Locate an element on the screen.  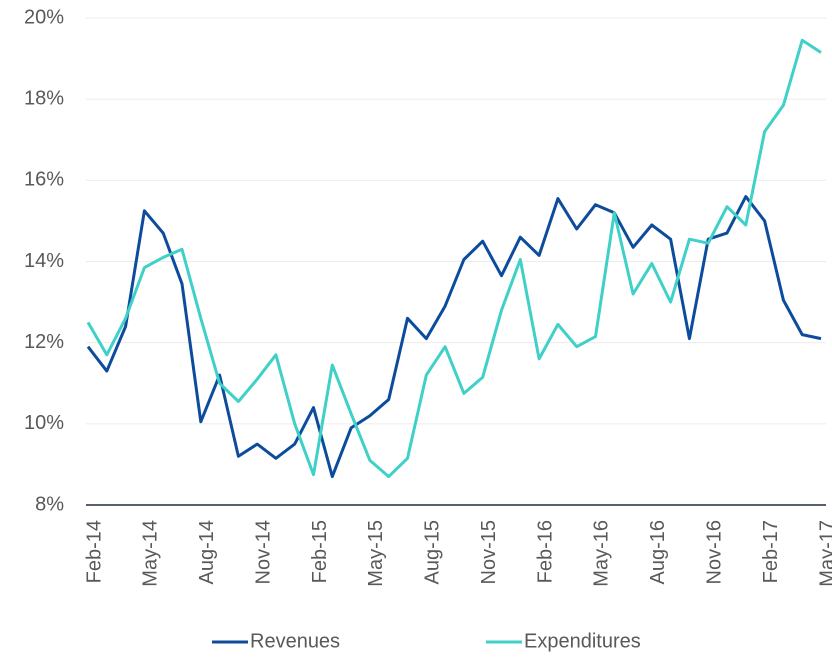
y-tick-label: 14% is located at coordinates (44, 261).